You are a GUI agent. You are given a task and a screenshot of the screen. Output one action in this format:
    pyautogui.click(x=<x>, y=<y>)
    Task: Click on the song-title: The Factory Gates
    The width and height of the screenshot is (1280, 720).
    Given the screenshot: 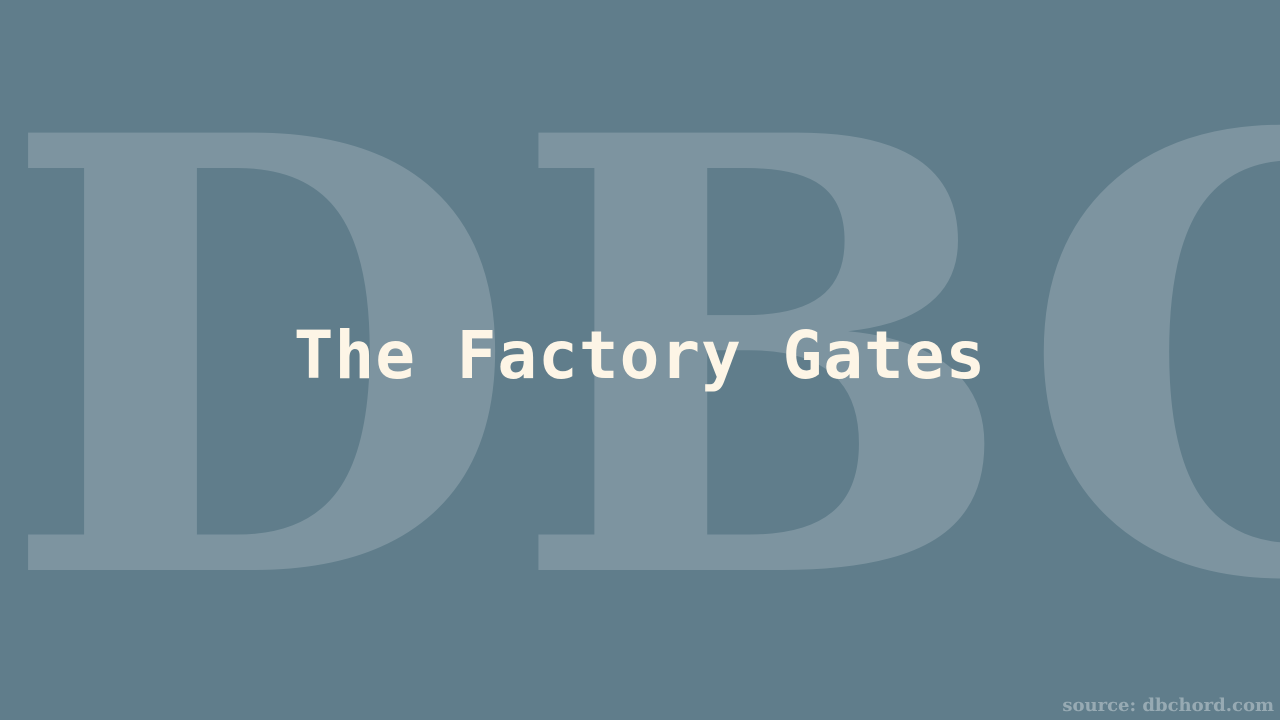 What is the action you would take?
    pyautogui.click(x=640, y=355)
    